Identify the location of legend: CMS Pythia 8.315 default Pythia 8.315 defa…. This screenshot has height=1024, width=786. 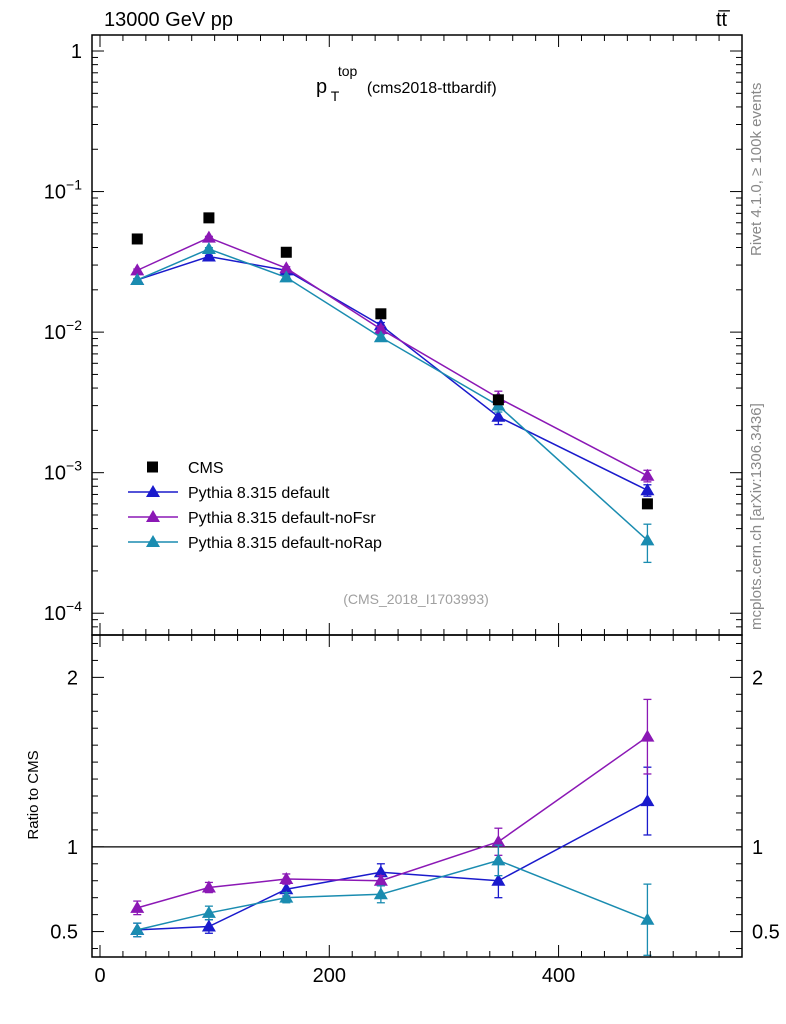
(255, 506).